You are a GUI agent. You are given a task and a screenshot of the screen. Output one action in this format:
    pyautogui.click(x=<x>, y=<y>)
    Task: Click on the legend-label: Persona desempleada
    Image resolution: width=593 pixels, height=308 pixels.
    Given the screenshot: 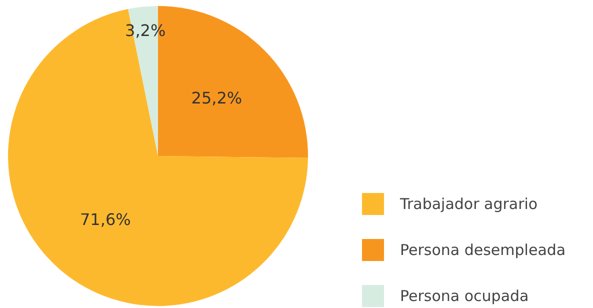 What is the action you would take?
    pyautogui.click(x=483, y=250)
    